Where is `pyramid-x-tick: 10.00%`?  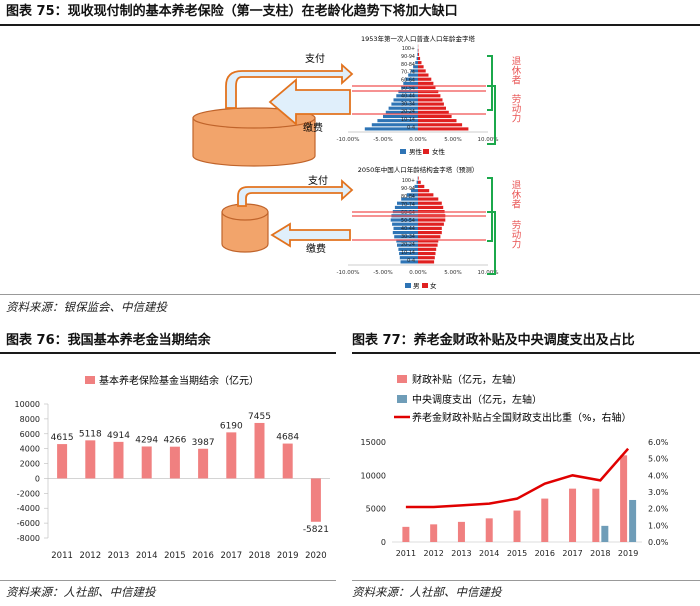 pyramid-x-tick: 10.00% is located at coordinates (488, 140).